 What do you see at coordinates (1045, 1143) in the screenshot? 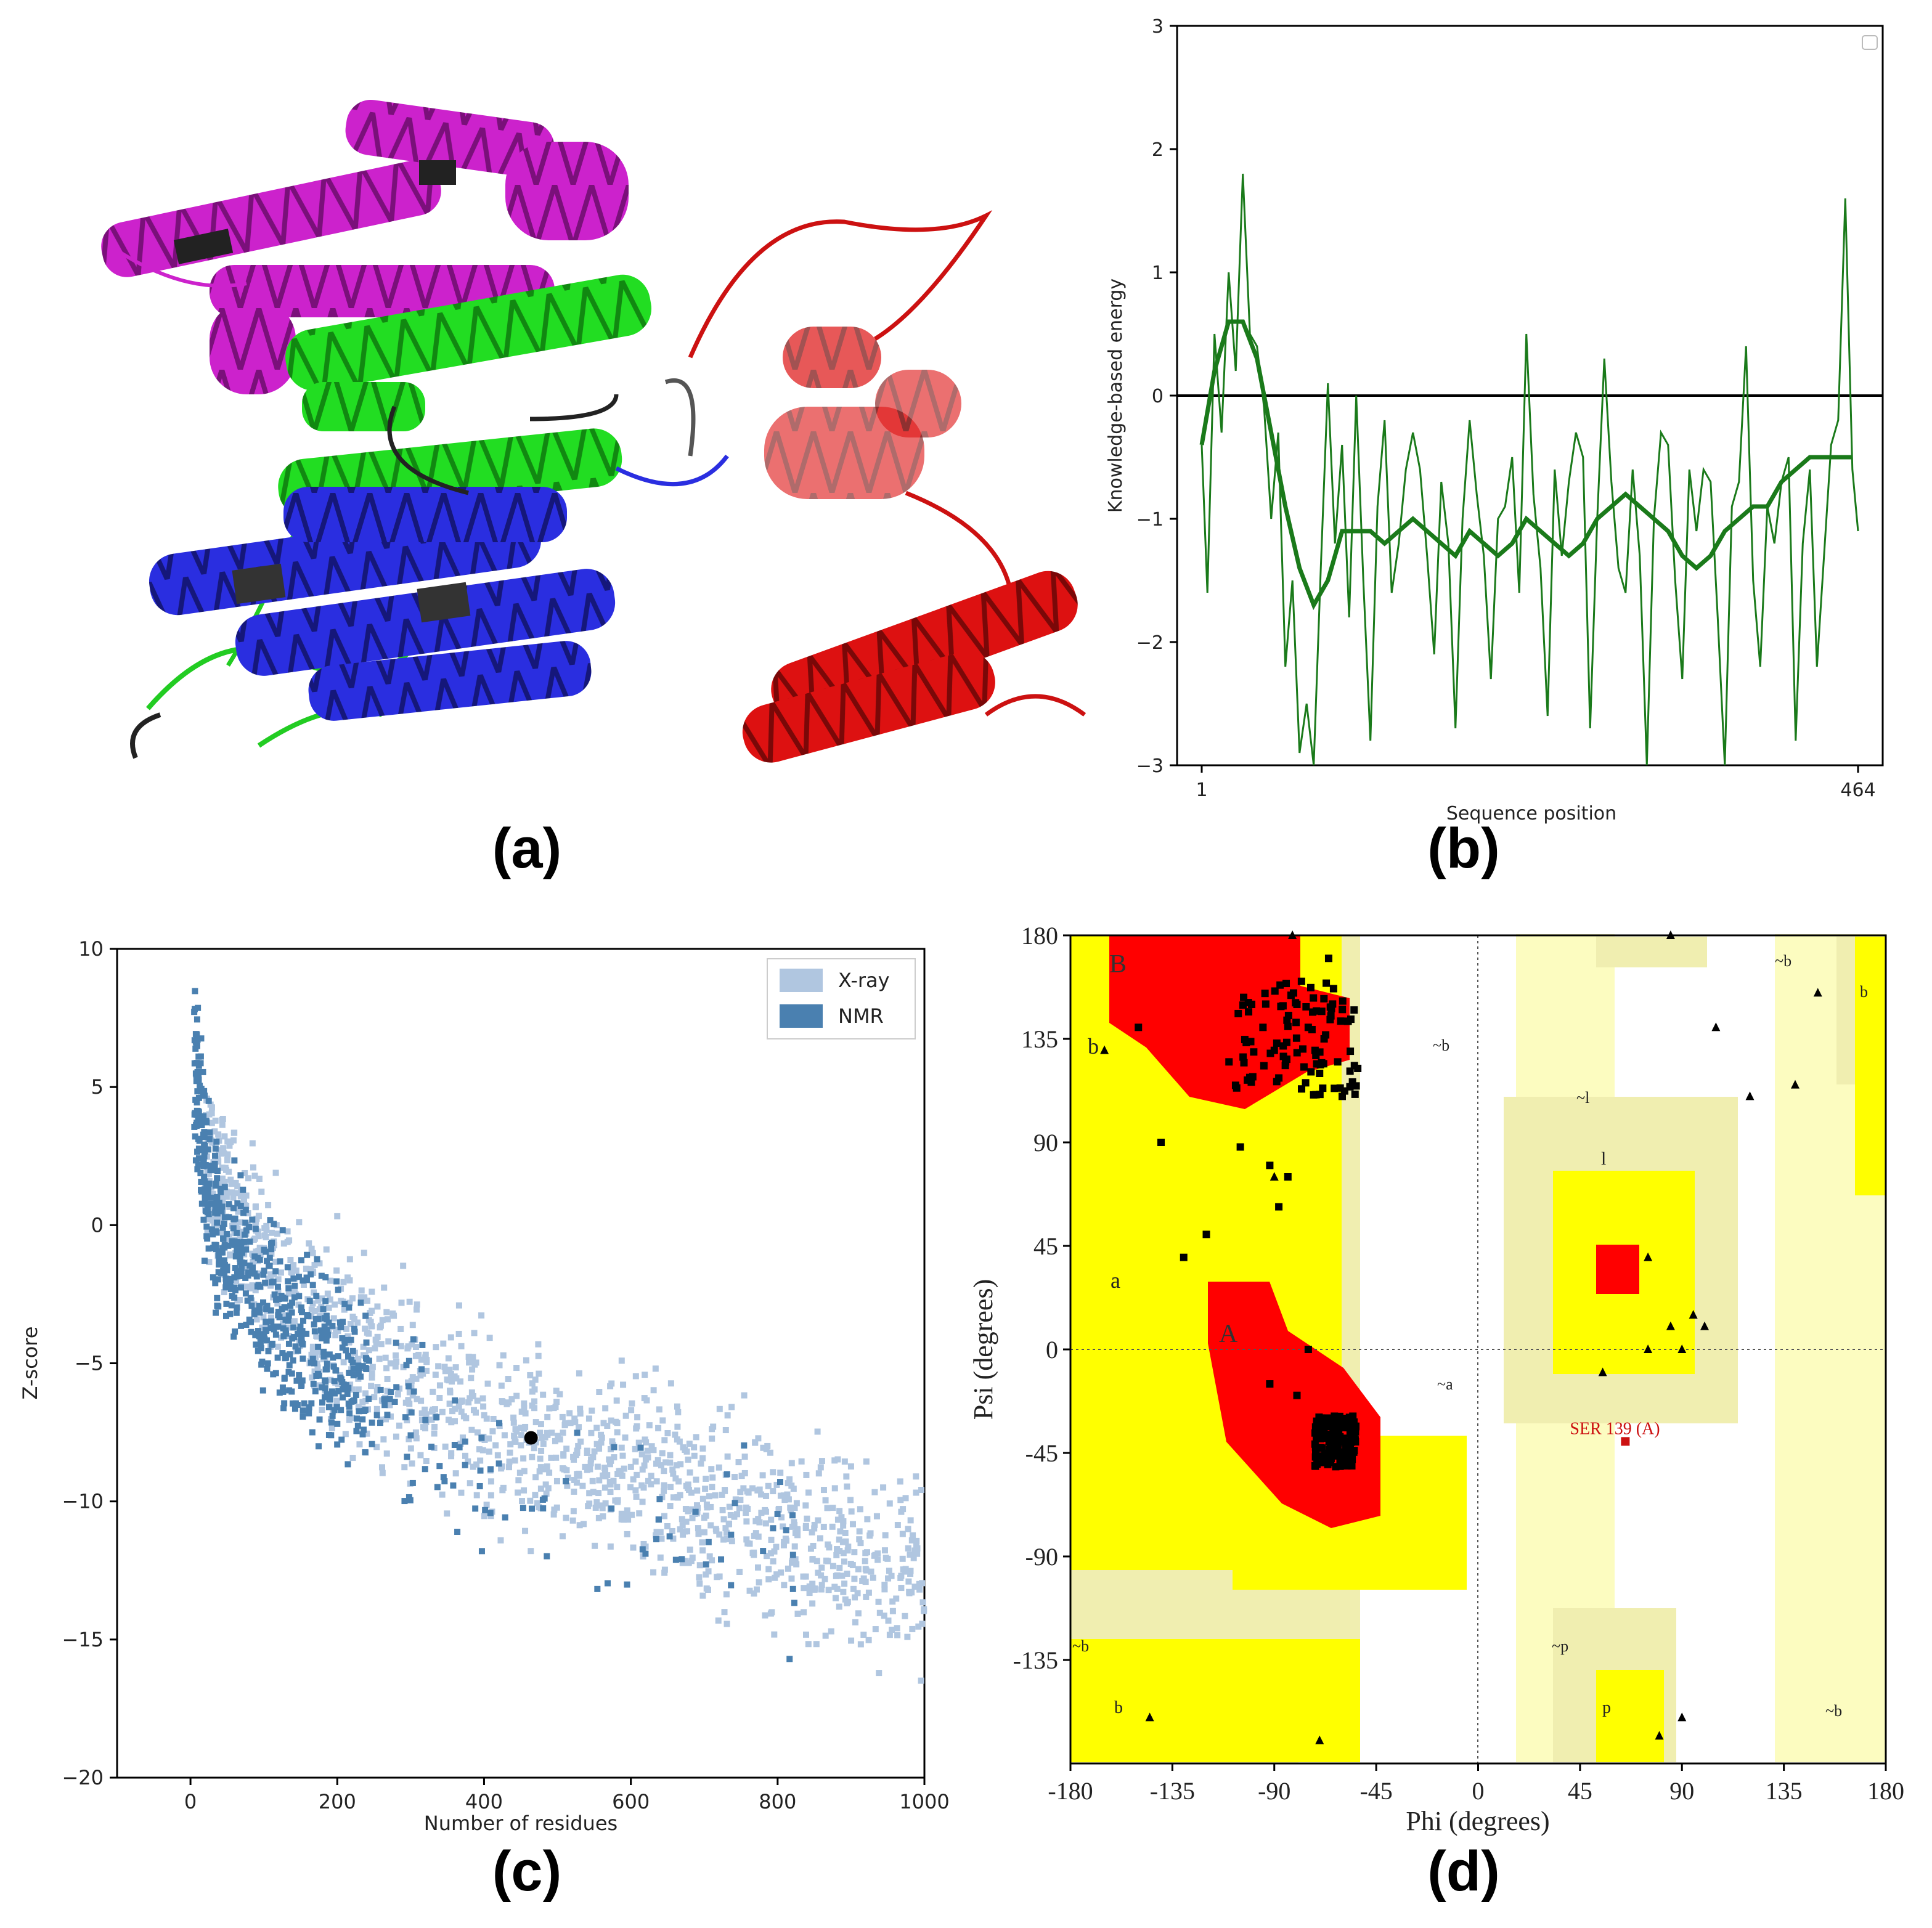
I see `y-tick-label-d: 90` at bounding box center [1045, 1143].